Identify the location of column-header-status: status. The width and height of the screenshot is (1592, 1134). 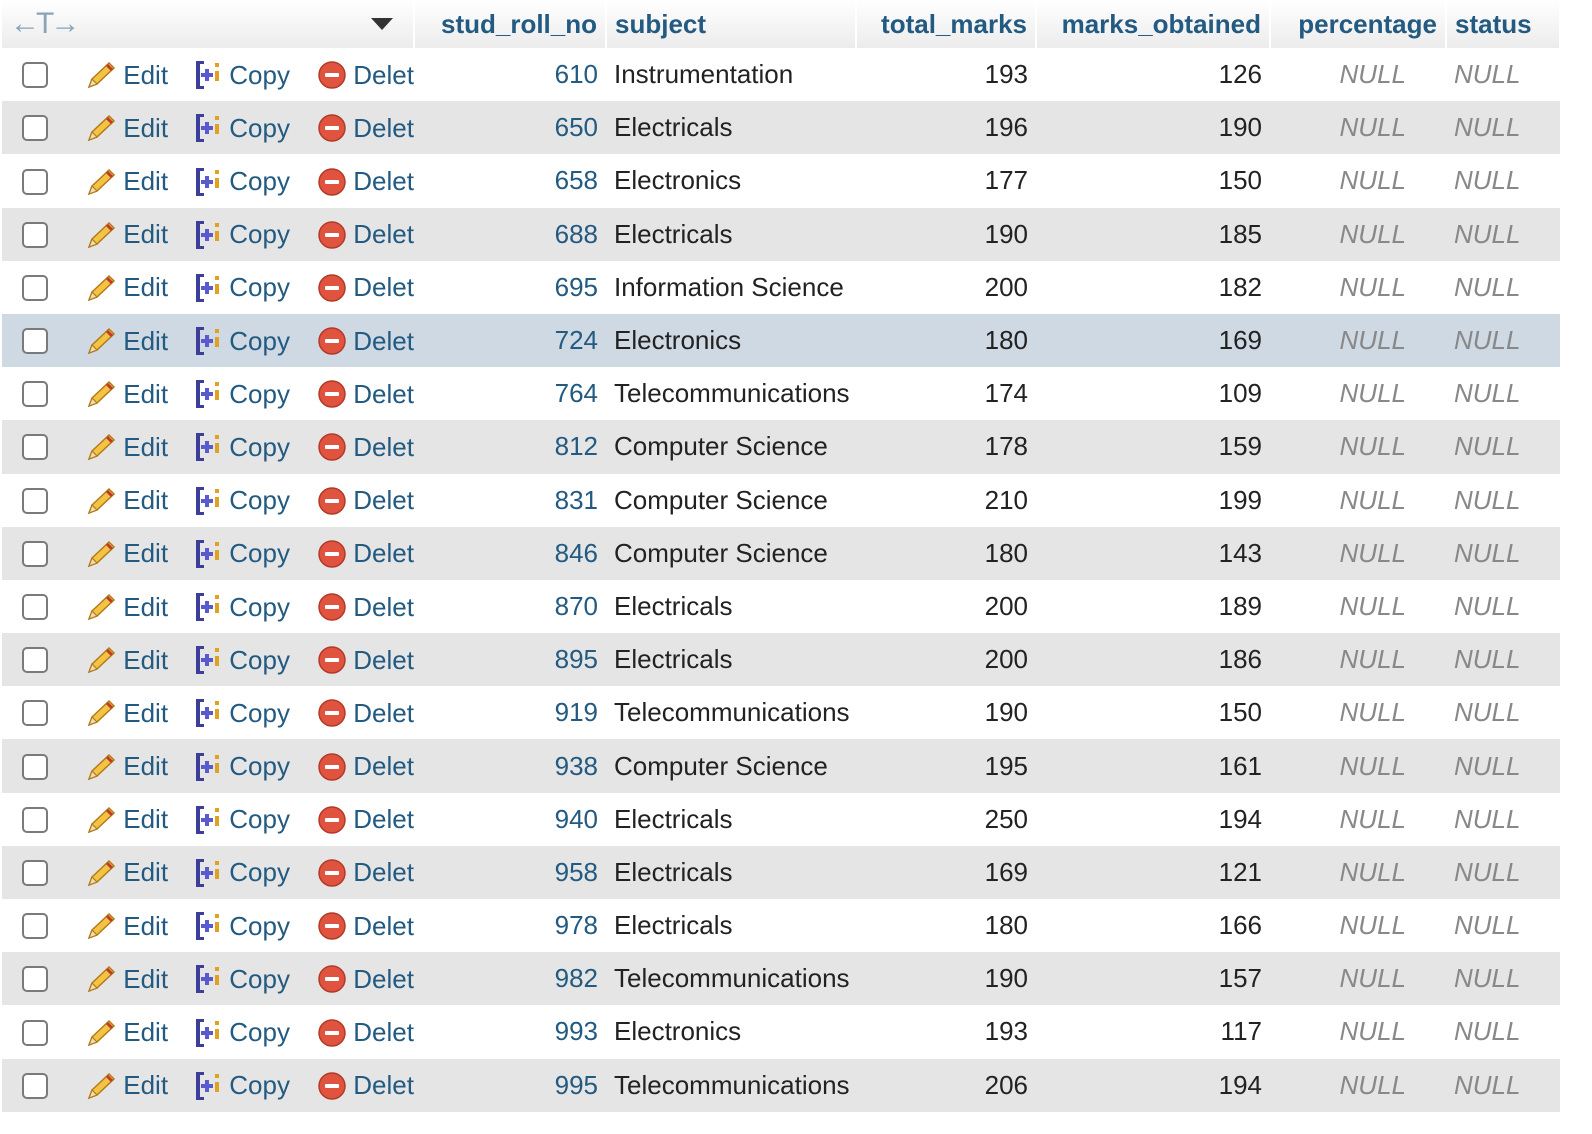
(1503, 24).